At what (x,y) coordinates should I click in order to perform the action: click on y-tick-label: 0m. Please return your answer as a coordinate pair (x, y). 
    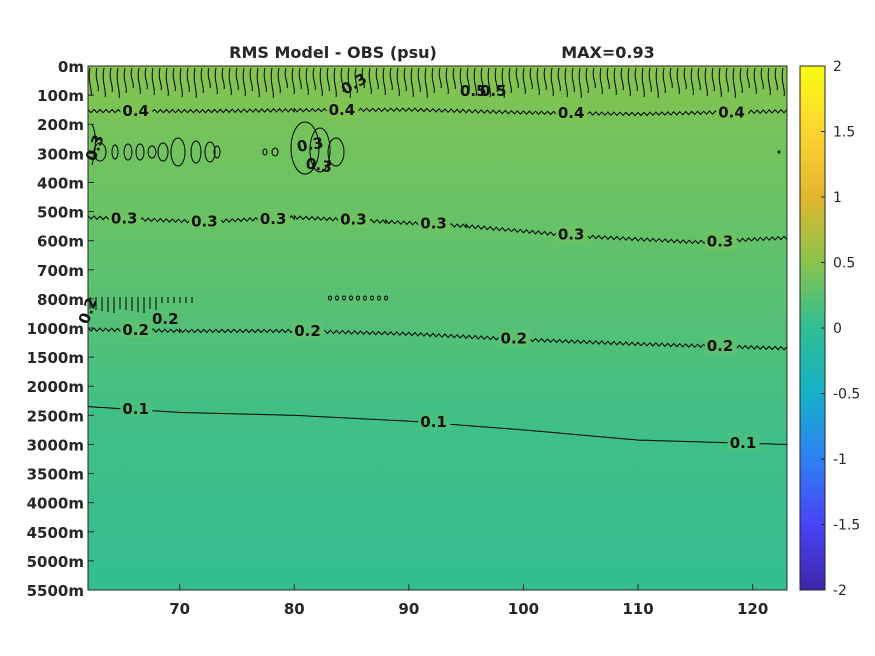
    Looking at the image, I should click on (71, 67).